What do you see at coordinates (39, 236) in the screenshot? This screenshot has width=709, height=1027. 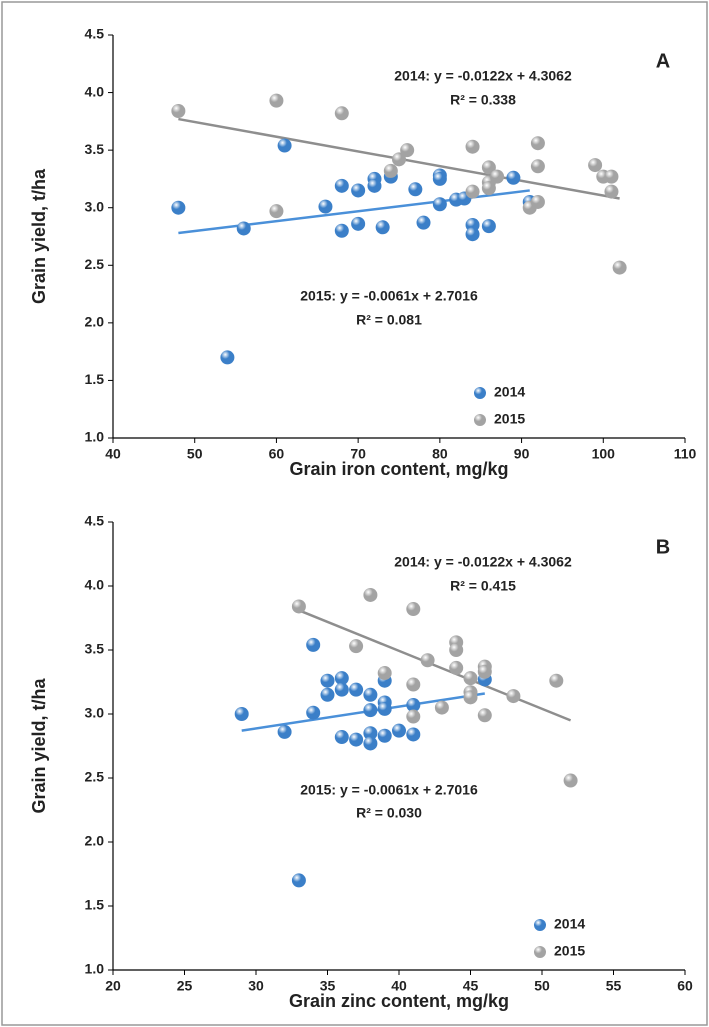 I see `y-axis-label: Grain yield, t/ha` at bounding box center [39, 236].